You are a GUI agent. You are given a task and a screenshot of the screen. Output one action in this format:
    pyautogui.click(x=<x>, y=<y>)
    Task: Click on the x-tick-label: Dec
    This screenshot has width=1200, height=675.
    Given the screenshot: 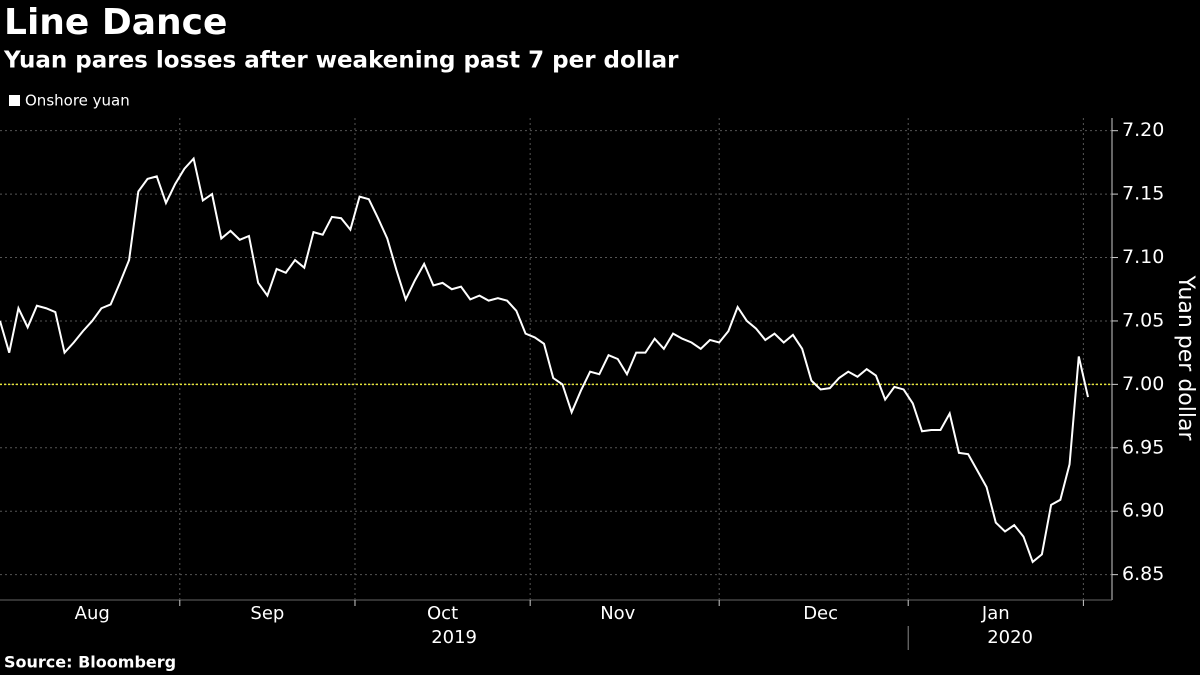 What is the action you would take?
    pyautogui.click(x=820, y=613)
    